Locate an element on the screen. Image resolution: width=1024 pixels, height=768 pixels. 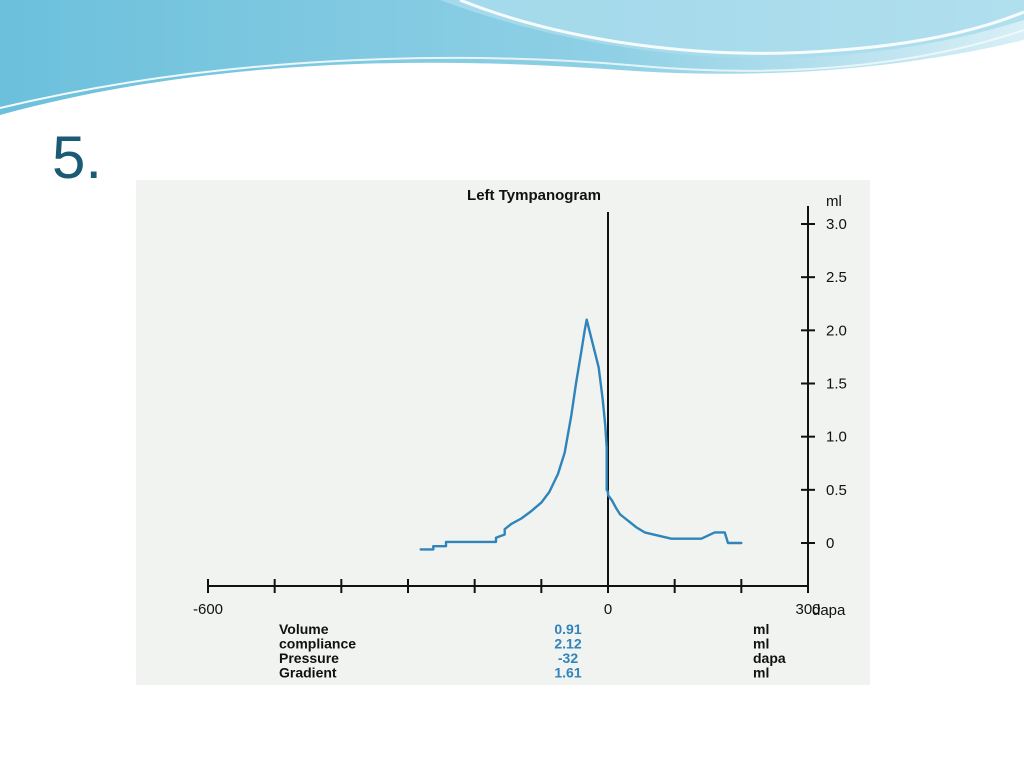
results-value: 2.12 is located at coordinates (567, 644).